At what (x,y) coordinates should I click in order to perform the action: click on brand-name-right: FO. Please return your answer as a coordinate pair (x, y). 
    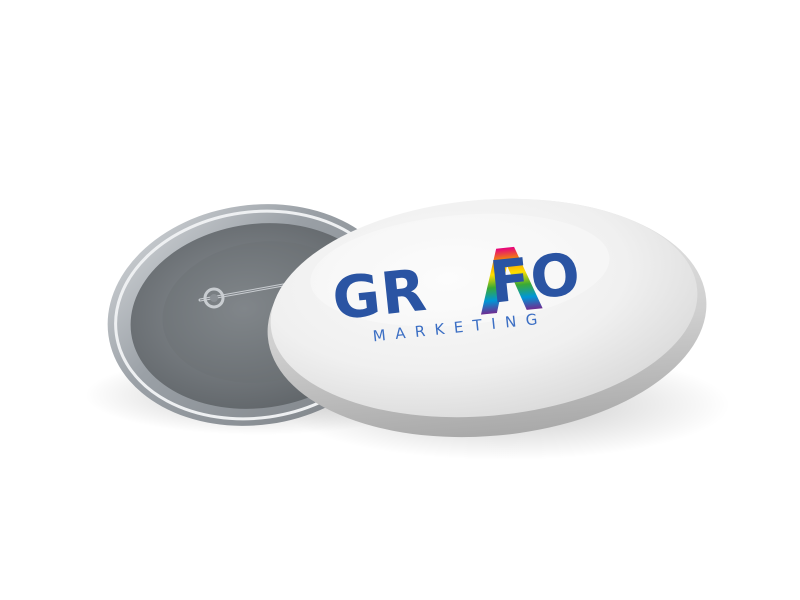
    Looking at the image, I should click on (535, 278).